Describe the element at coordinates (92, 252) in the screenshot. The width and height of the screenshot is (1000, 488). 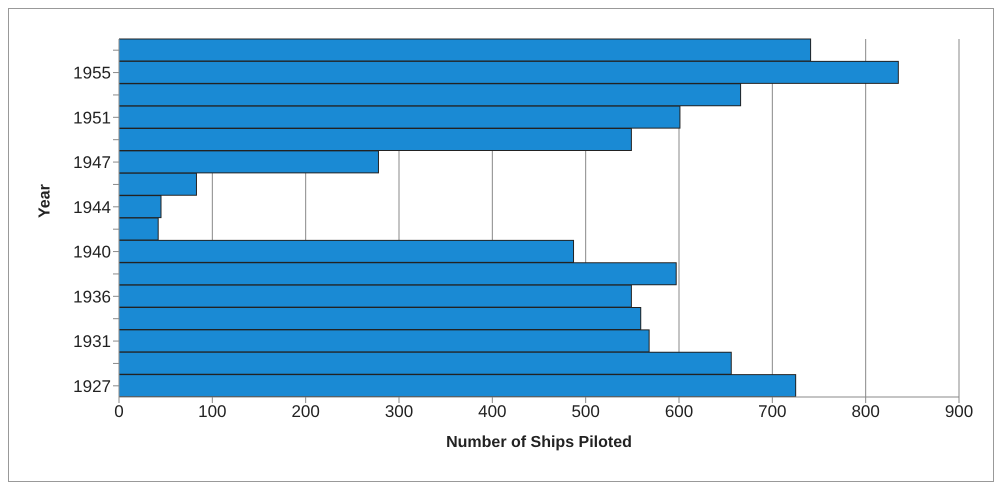
I see `y-tick-label: 1940` at that location.